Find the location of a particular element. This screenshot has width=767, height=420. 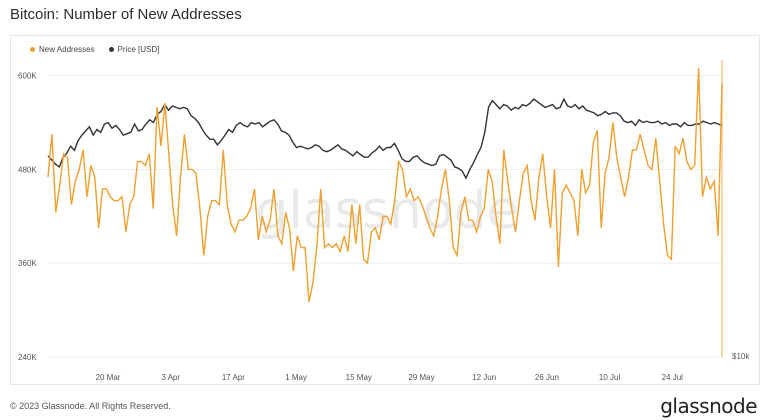

legend: New Addresses Price [USD] is located at coordinates (94, 49).